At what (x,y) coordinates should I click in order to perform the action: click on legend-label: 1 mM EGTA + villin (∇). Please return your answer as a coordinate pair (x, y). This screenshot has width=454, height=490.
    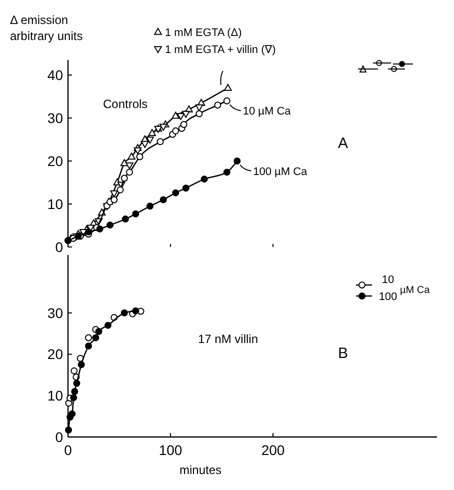
    Looking at the image, I should click on (220, 50).